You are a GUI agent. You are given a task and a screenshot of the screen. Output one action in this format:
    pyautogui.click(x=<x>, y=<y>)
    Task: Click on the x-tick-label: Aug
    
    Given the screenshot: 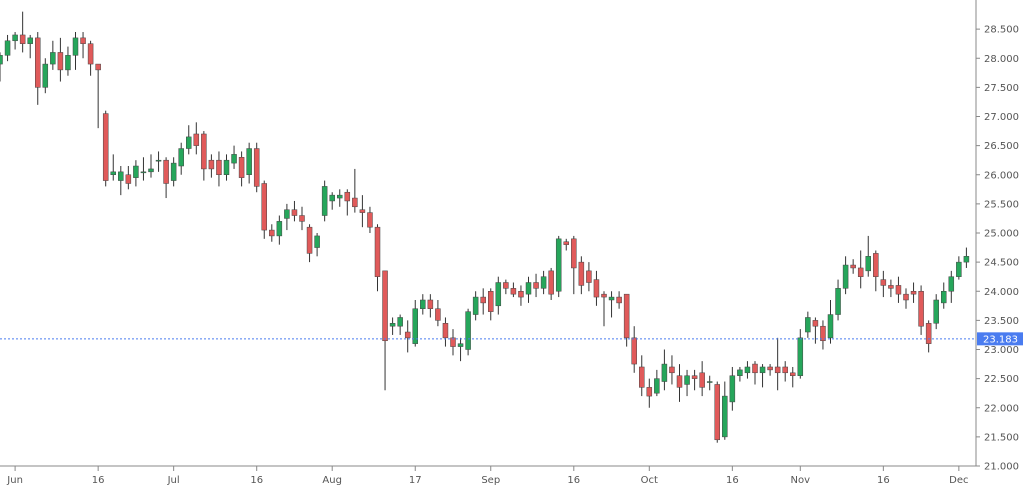 What is the action you would take?
    pyautogui.click(x=332, y=480)
    